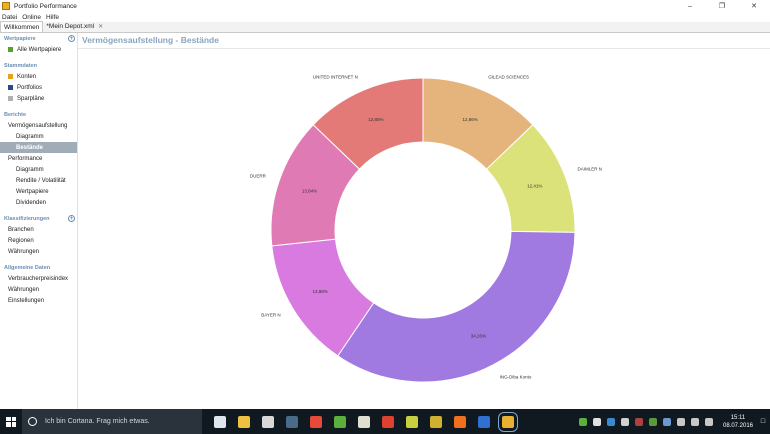  Describe the element at coordinates (508, 421) in the screenshot. I see `portfolio-performance-icon` at that location.